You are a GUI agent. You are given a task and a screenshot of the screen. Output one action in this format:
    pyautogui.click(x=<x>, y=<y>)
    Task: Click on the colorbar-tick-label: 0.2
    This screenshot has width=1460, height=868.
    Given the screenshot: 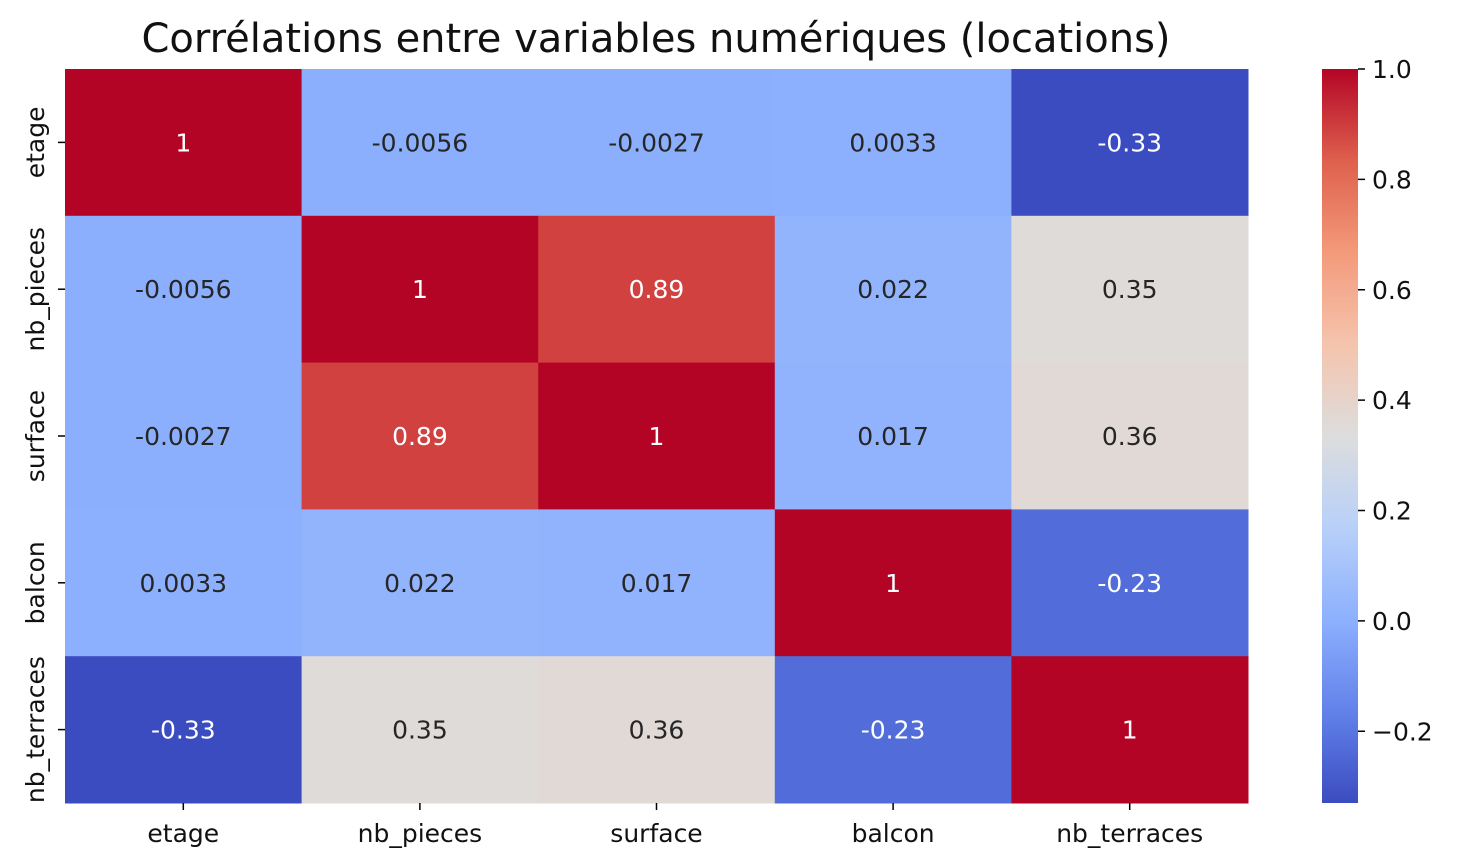 What is the action you would take?
    pyautogui.click(x=1392, y=511)
    